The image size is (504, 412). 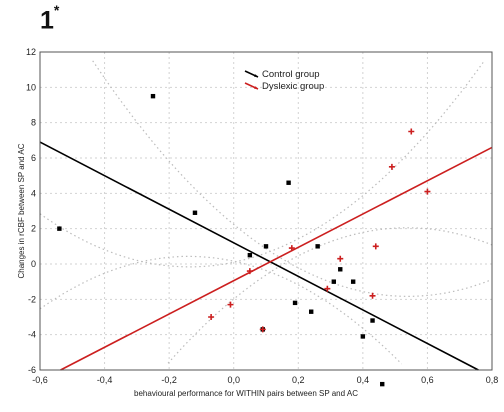 I want to click on legend-label: Dyslexic group, so click(x=293, y=86).